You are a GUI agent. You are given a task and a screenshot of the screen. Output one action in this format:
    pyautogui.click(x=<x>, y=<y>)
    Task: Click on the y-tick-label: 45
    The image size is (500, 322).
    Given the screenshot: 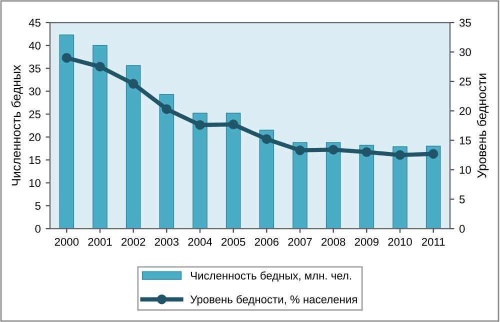 What is the action you would take?
    pyautogui.click(x=34, y=22)
    